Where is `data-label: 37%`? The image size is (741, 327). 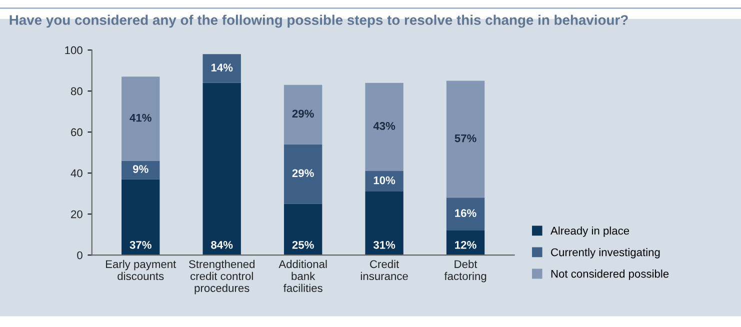 data-label: 37% is located at coordinates (141, 244).